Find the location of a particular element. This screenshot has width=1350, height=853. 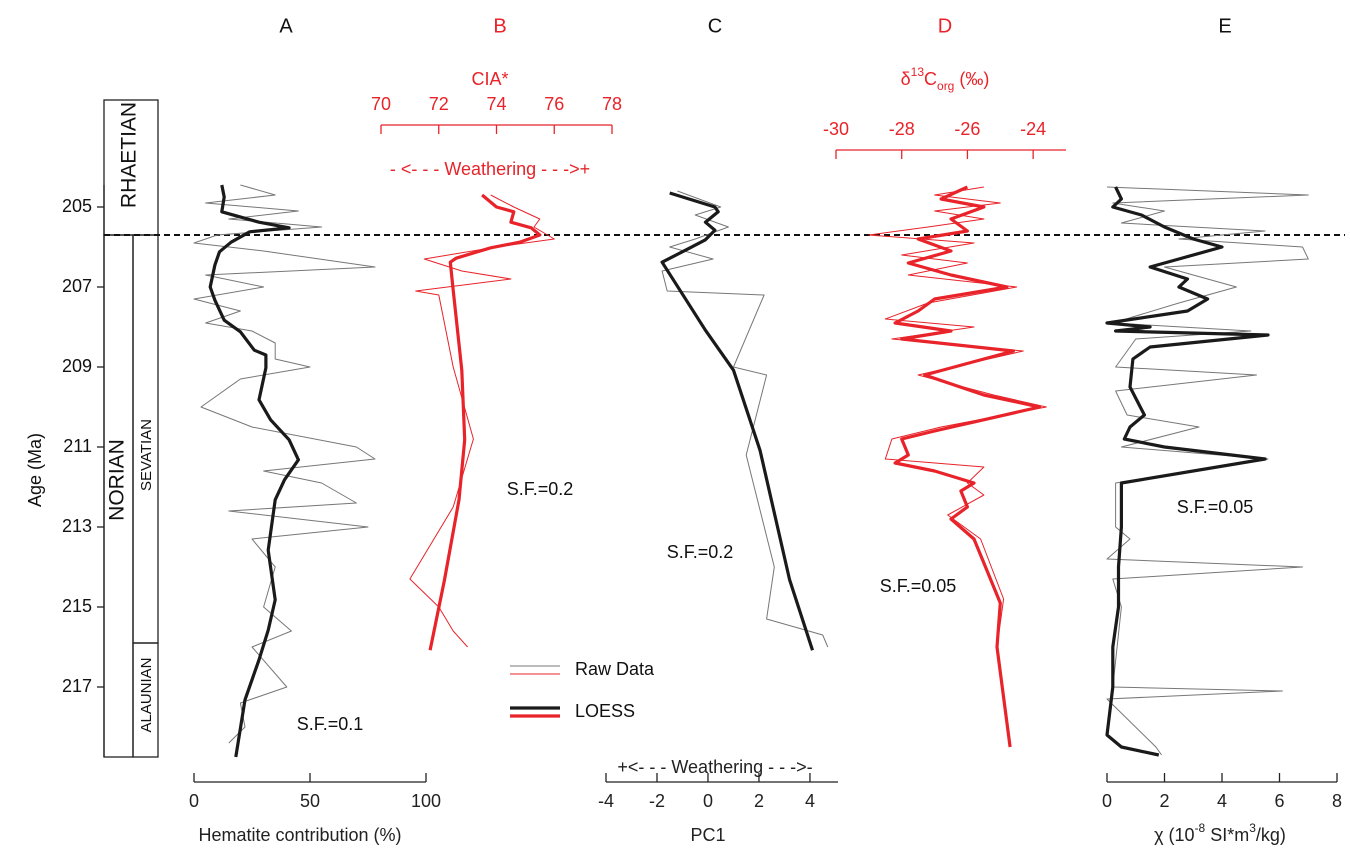

x-axis-label: PC1 is located at coordinates (707, 835).